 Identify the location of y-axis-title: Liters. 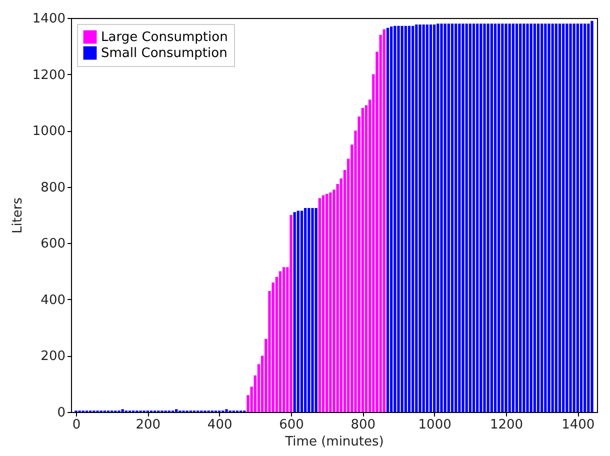
(18, 215).